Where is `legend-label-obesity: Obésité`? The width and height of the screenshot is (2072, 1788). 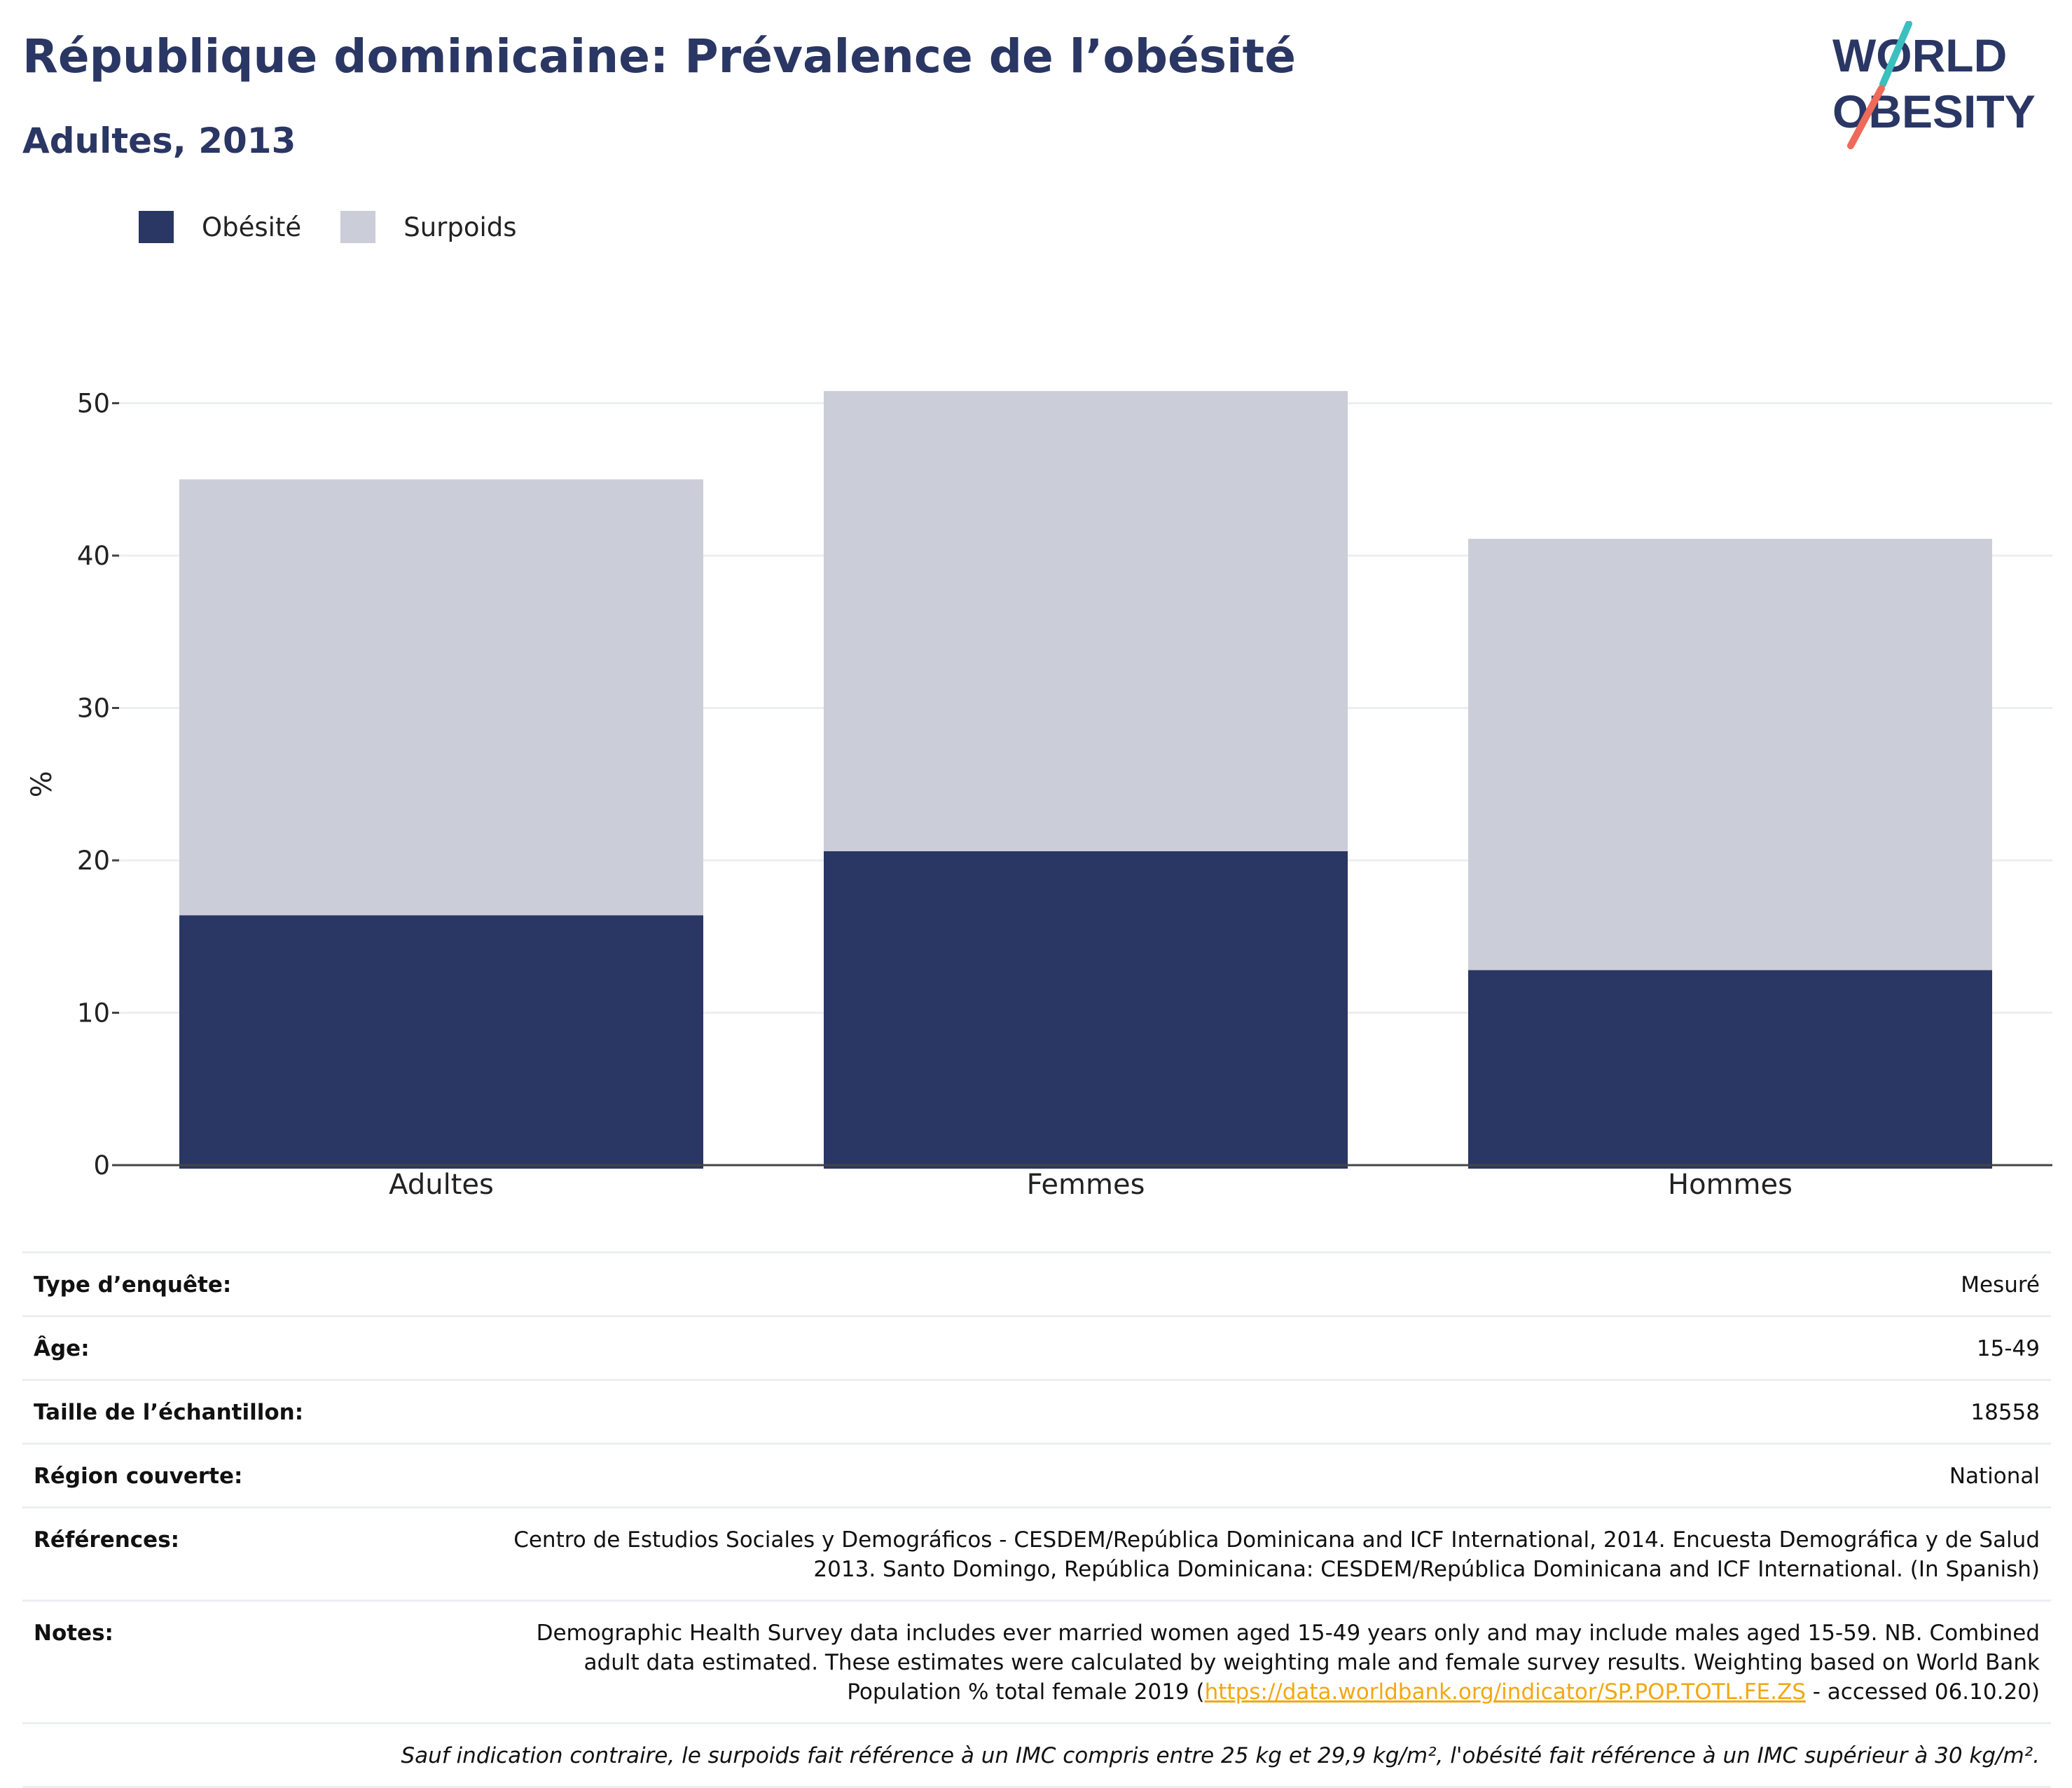
legend-label-obesity: Obésité is located at coordinates (252, 227).